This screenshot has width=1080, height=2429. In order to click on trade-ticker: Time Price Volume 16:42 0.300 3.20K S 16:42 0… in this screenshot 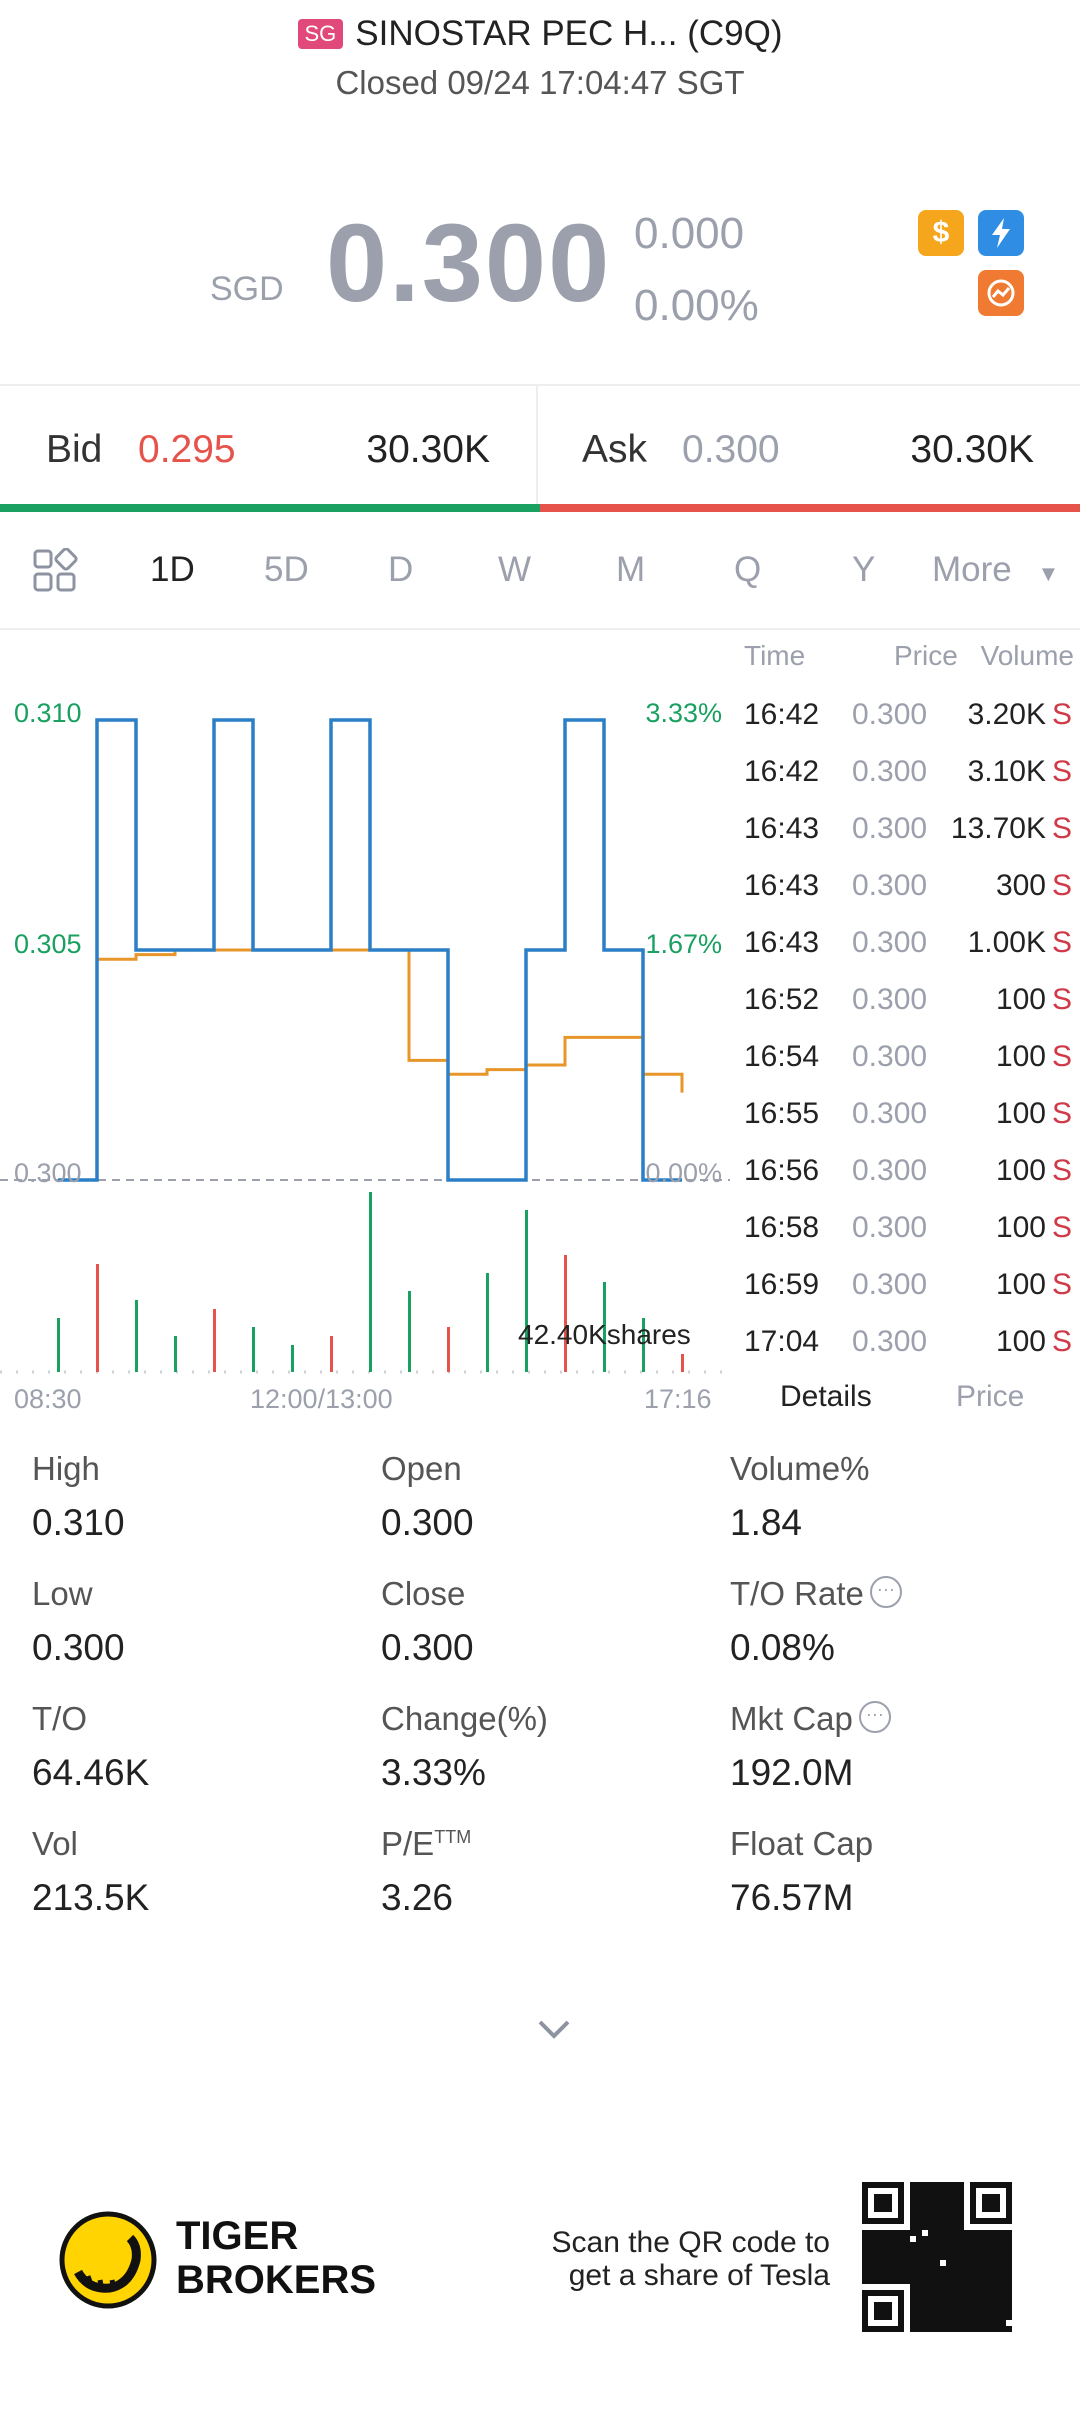, I will do `click(905, 1000)`.